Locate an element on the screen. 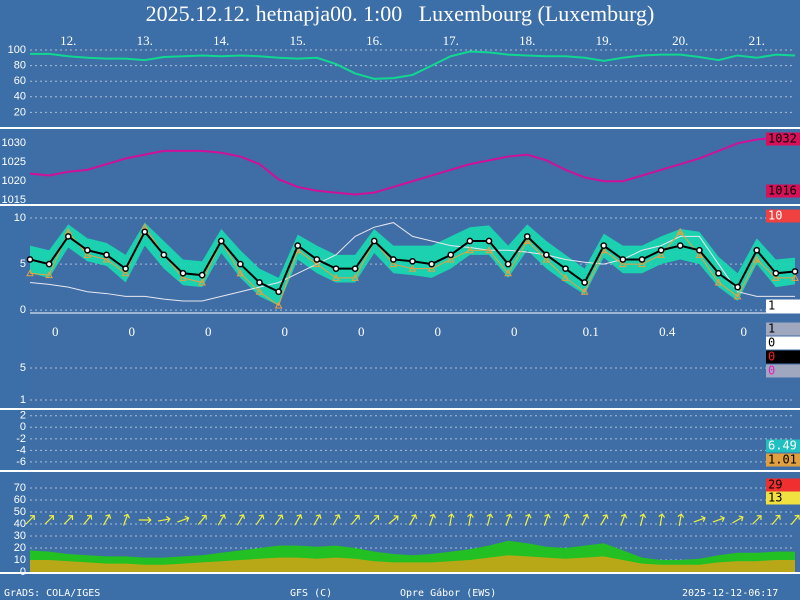 The height and width of the screenshot is (600, 800). x-tick-label: 20. is located at coordinates (680, 40).